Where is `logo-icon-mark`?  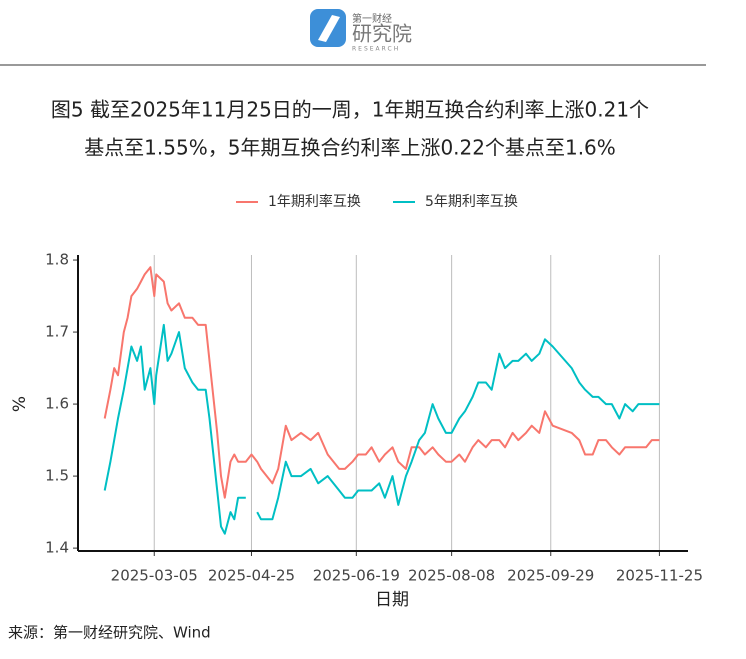
logo-icon-mark is located at coordinates (329, 28).